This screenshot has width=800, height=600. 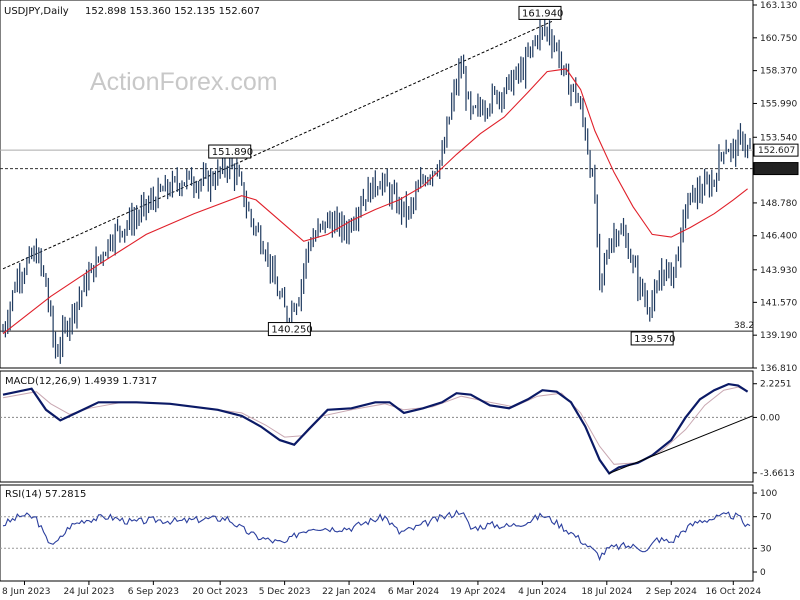 I want to click on price-axis-label: 155.990, so click(x=778, y=104).